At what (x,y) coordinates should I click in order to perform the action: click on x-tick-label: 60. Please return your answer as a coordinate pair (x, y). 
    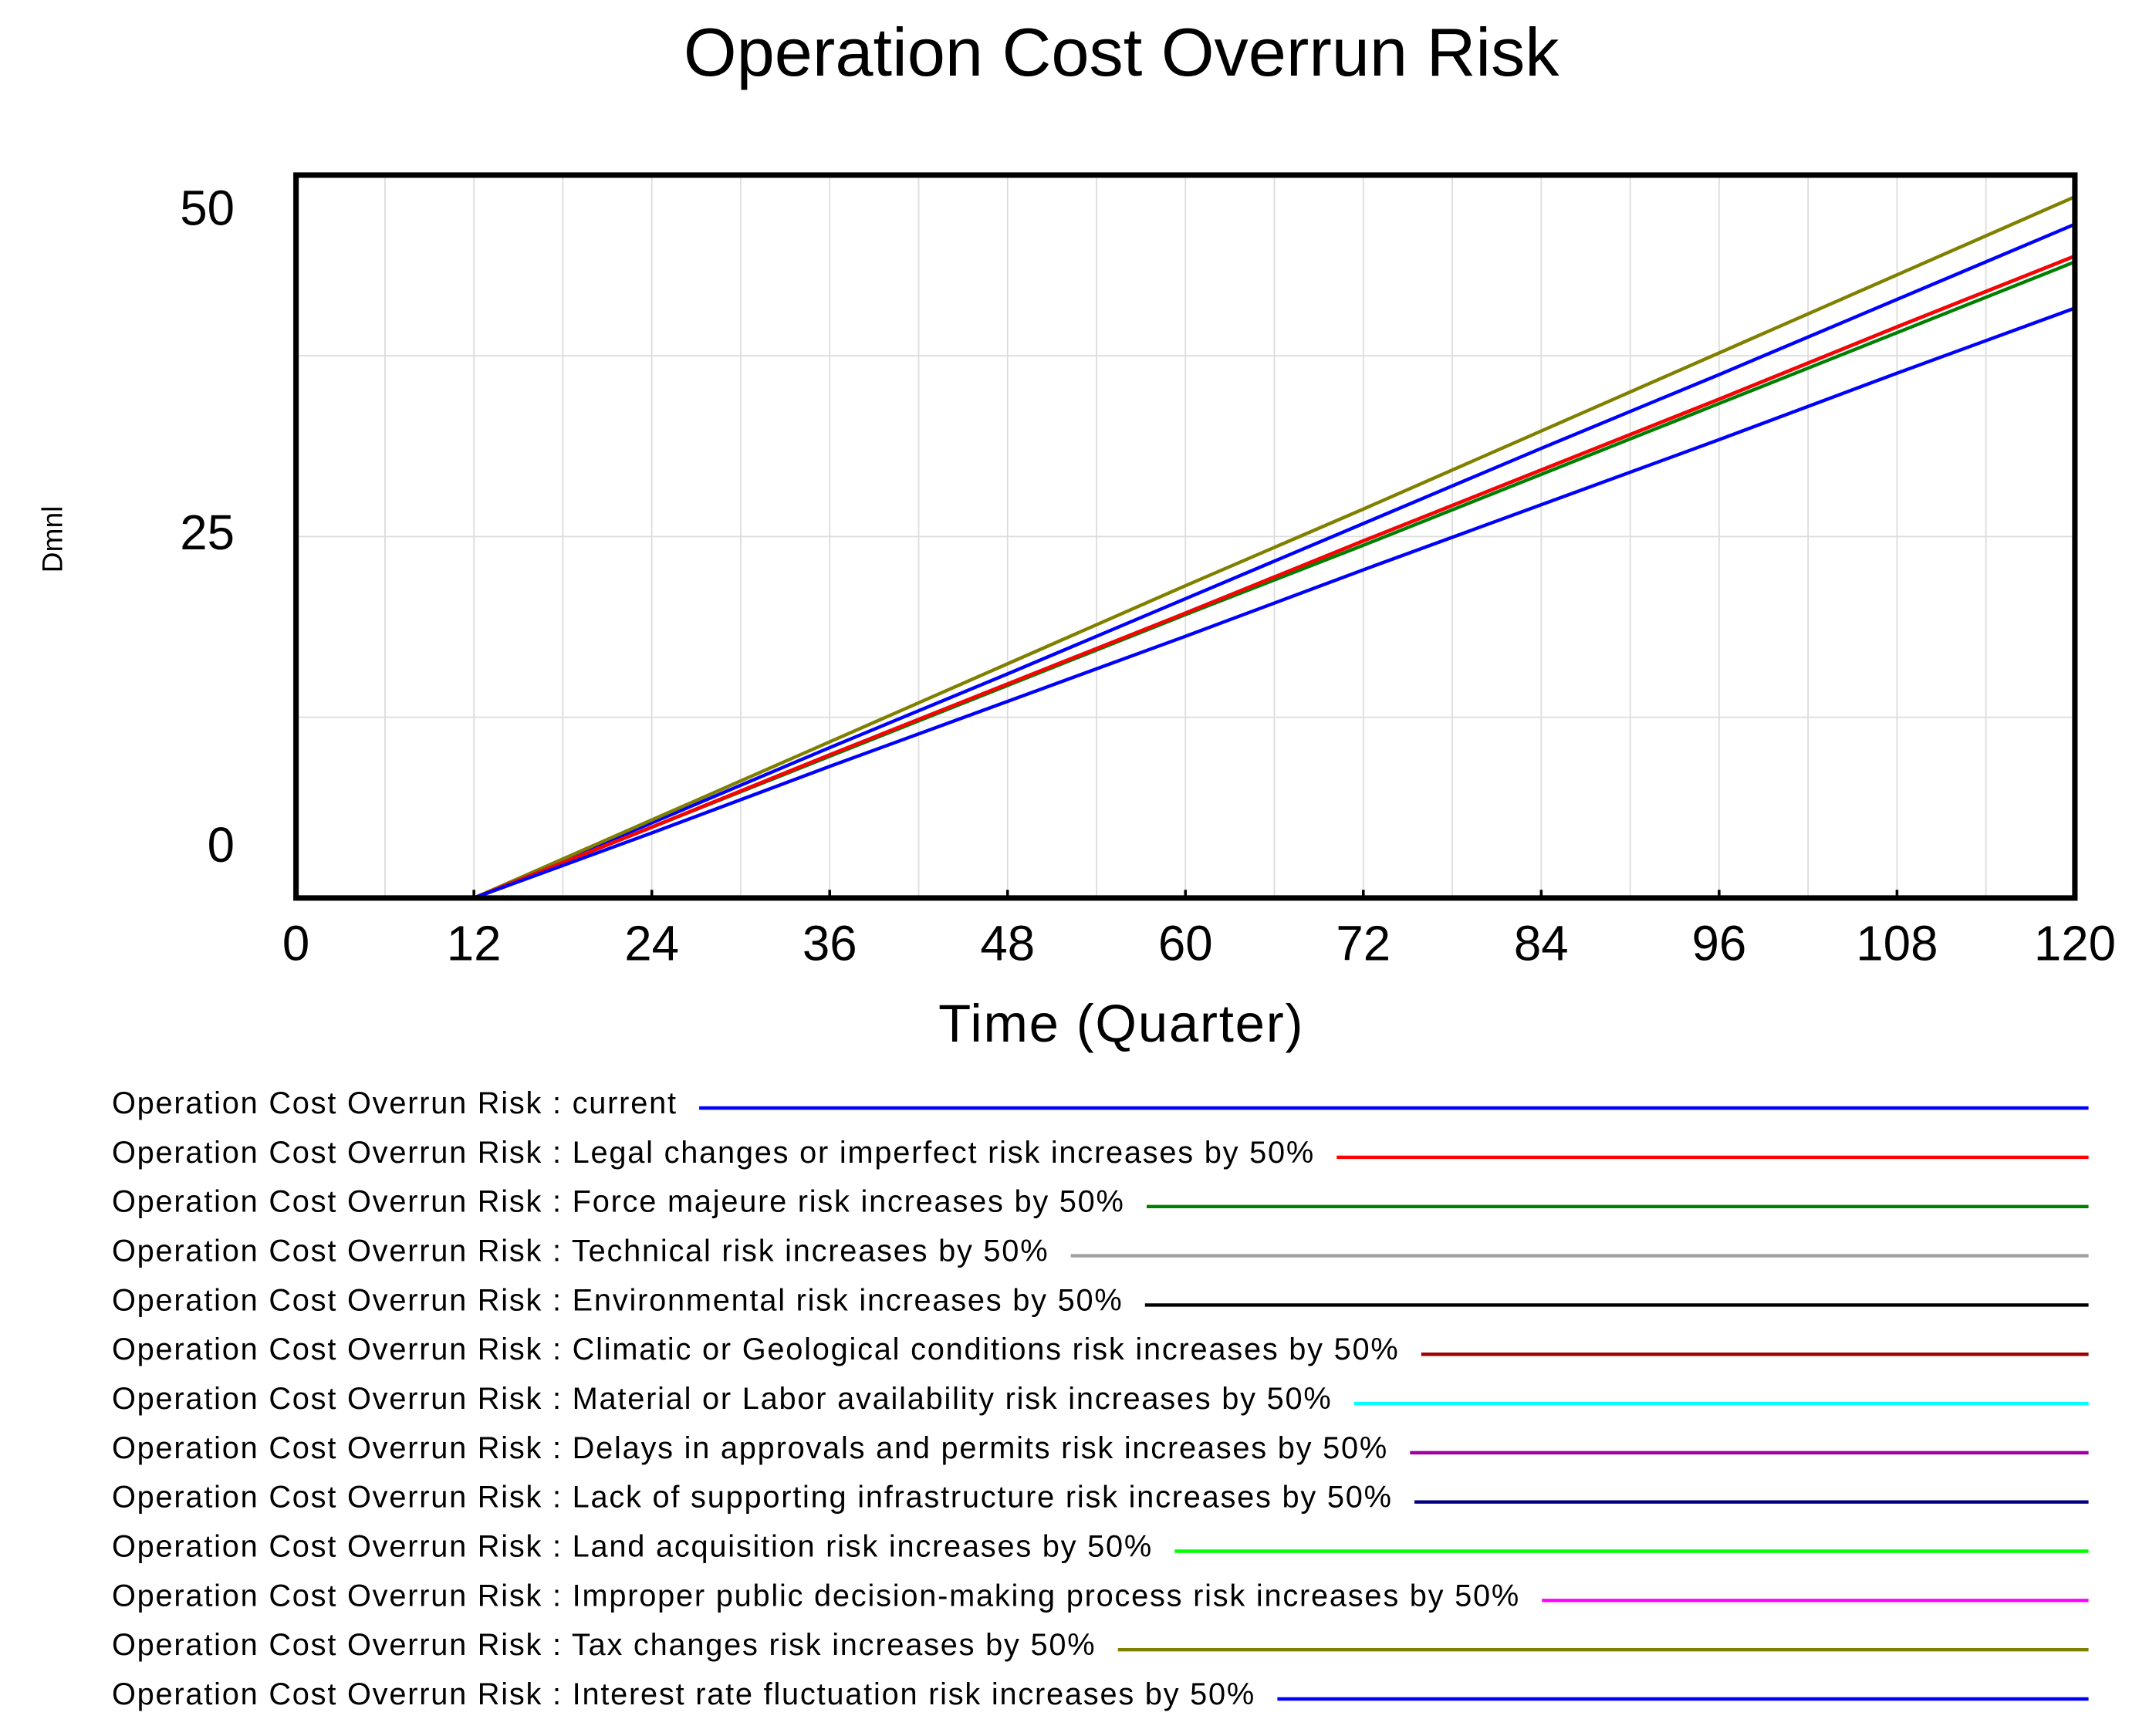
    Looking at the image, I should click on (1186, 943).